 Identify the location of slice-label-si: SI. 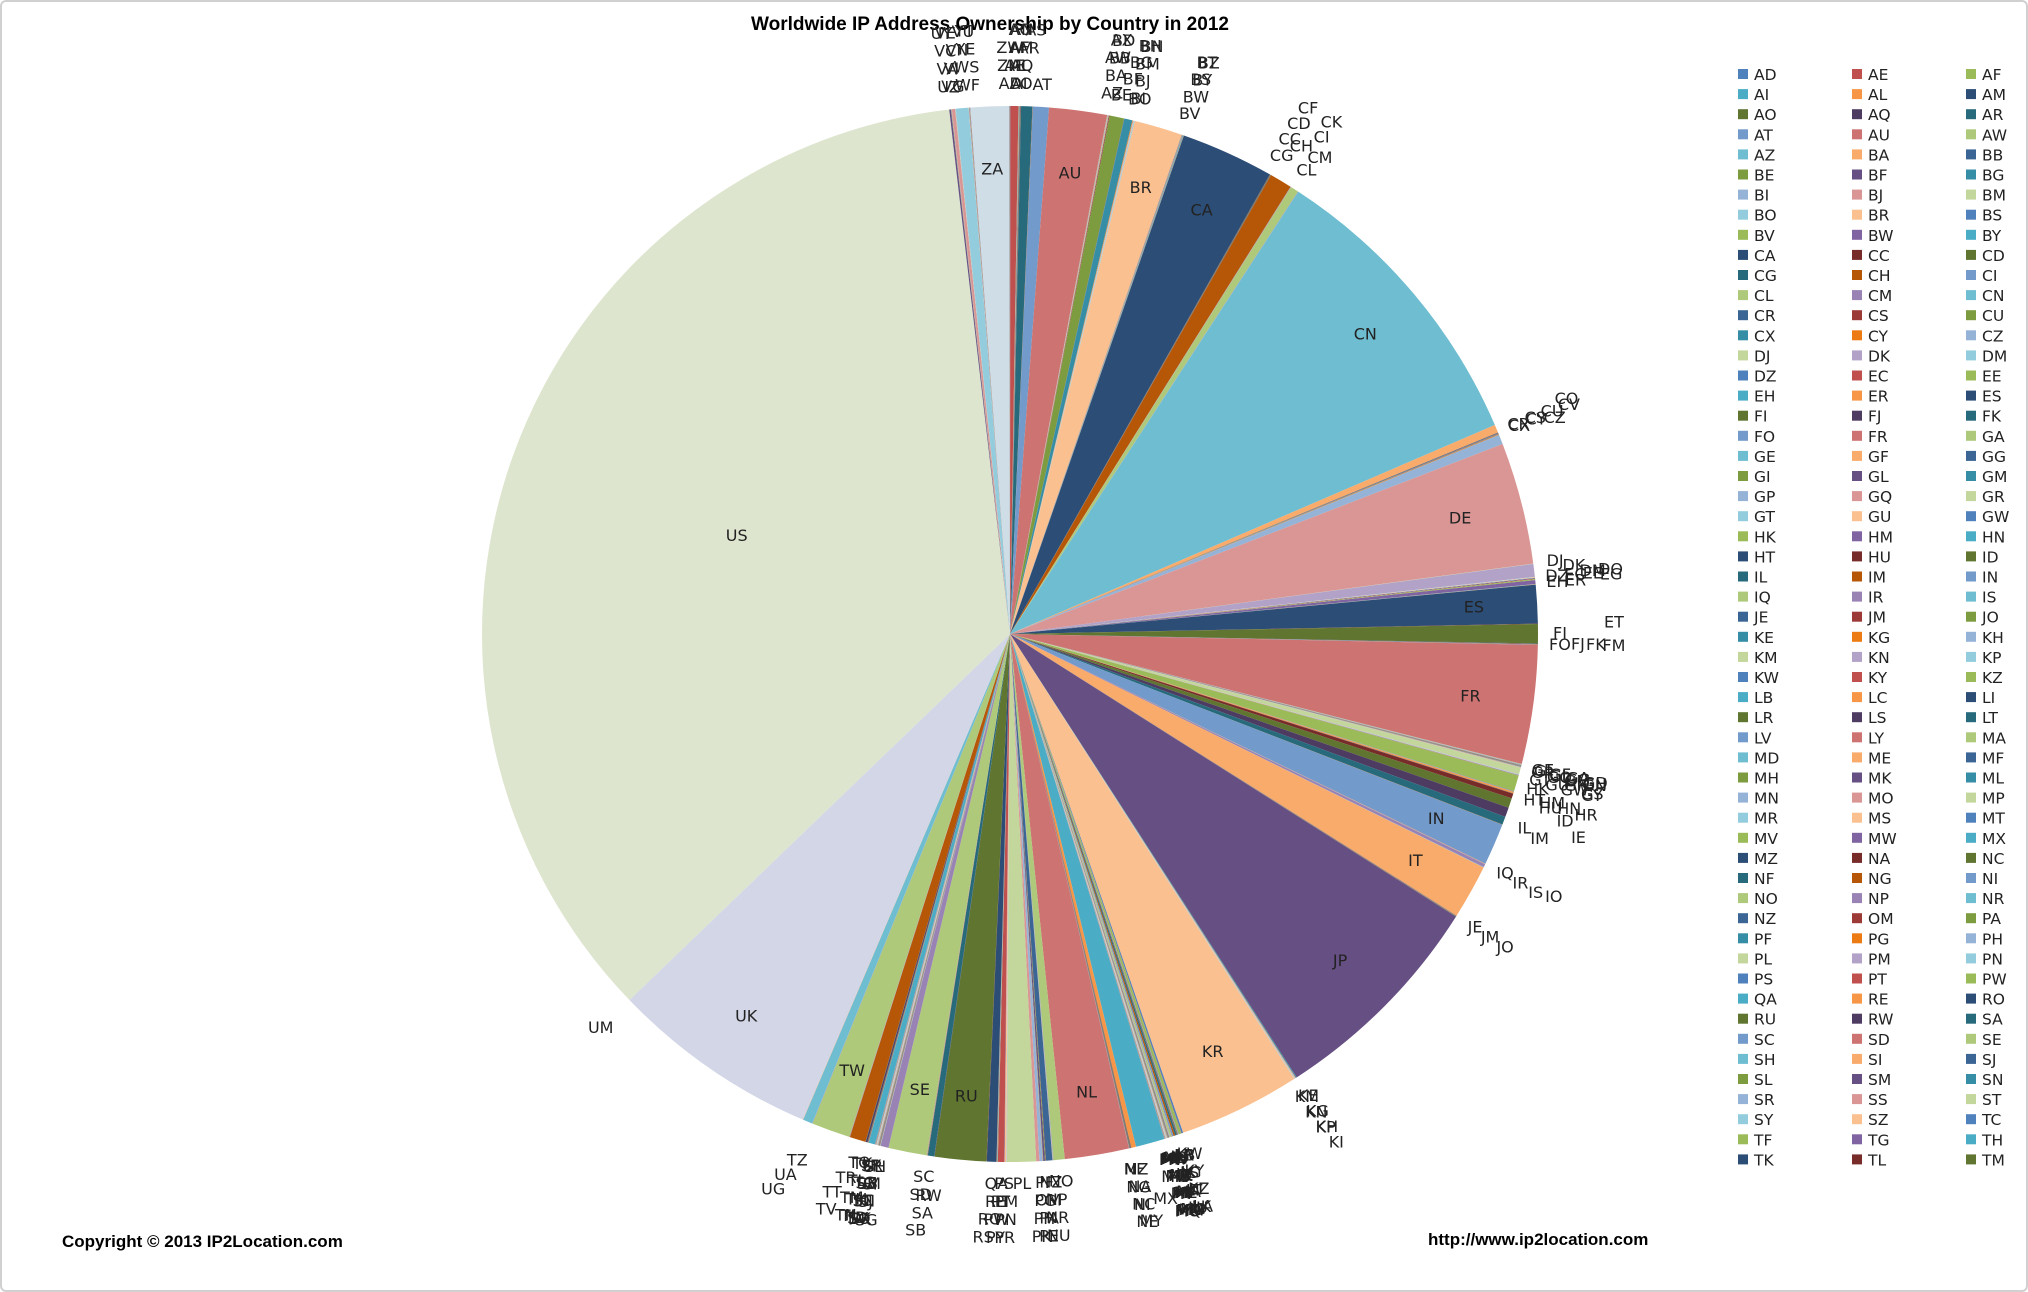
(870, 1184).